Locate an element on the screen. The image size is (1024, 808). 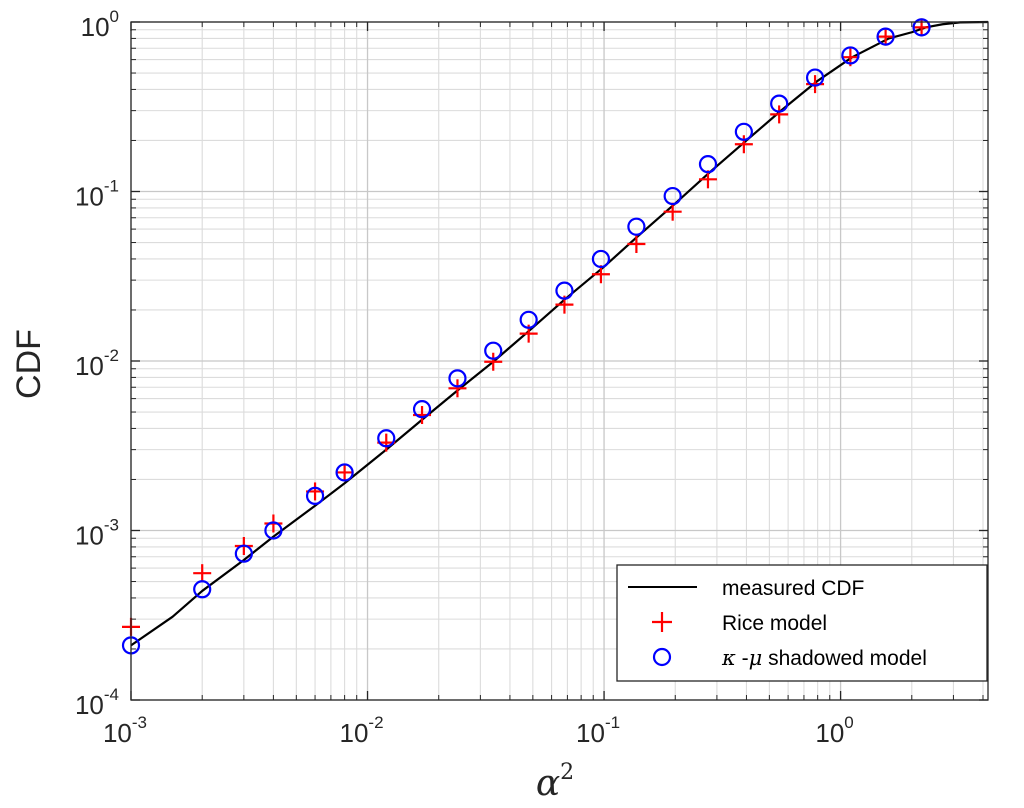
y-tick-label: 10⁰ is located at coordinates (100, 24).